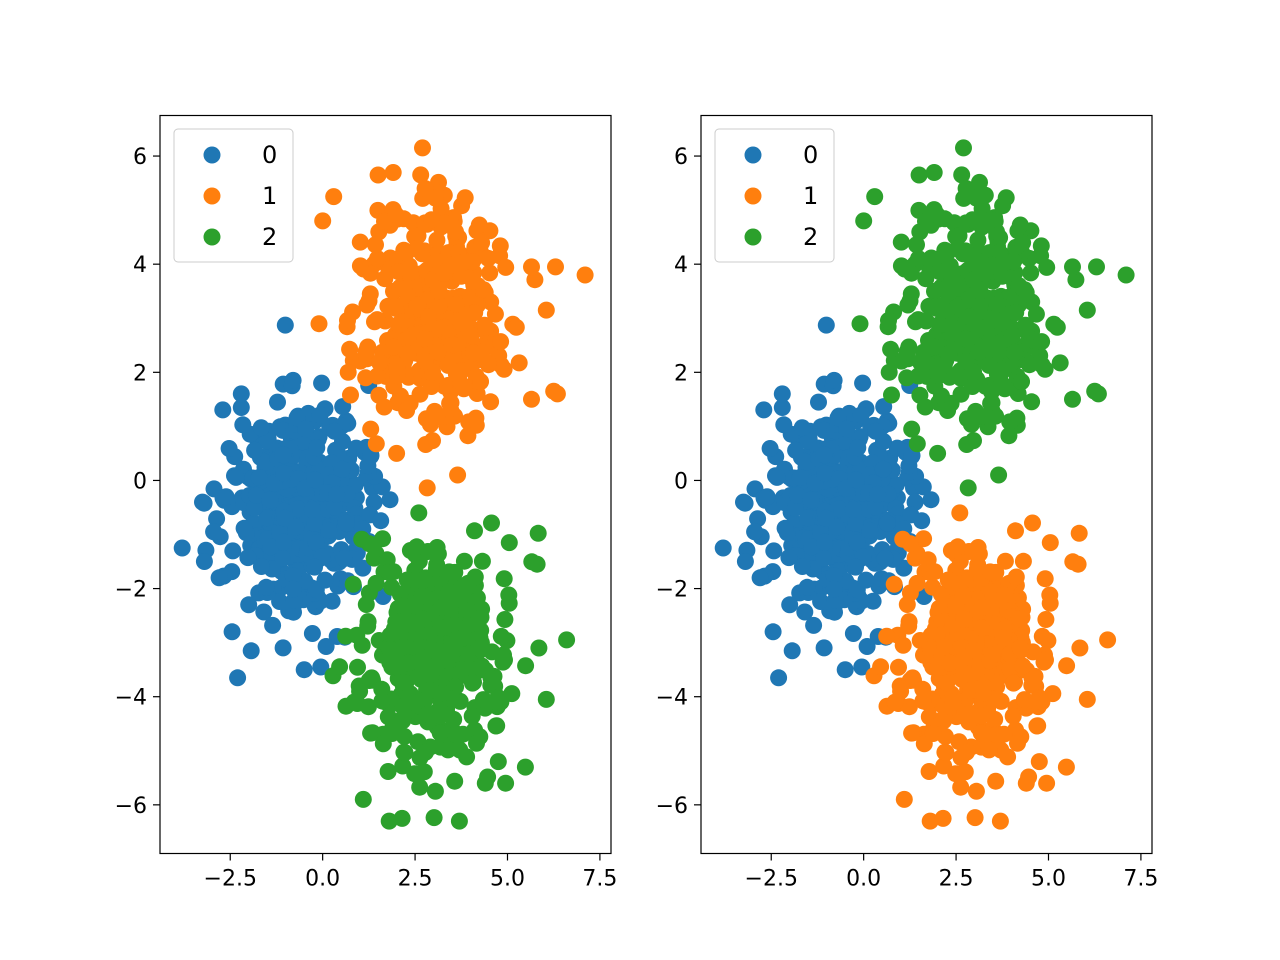 The image size is (1280, 960). I want to click on x-tick-label: 7.5, so click(599, 879).